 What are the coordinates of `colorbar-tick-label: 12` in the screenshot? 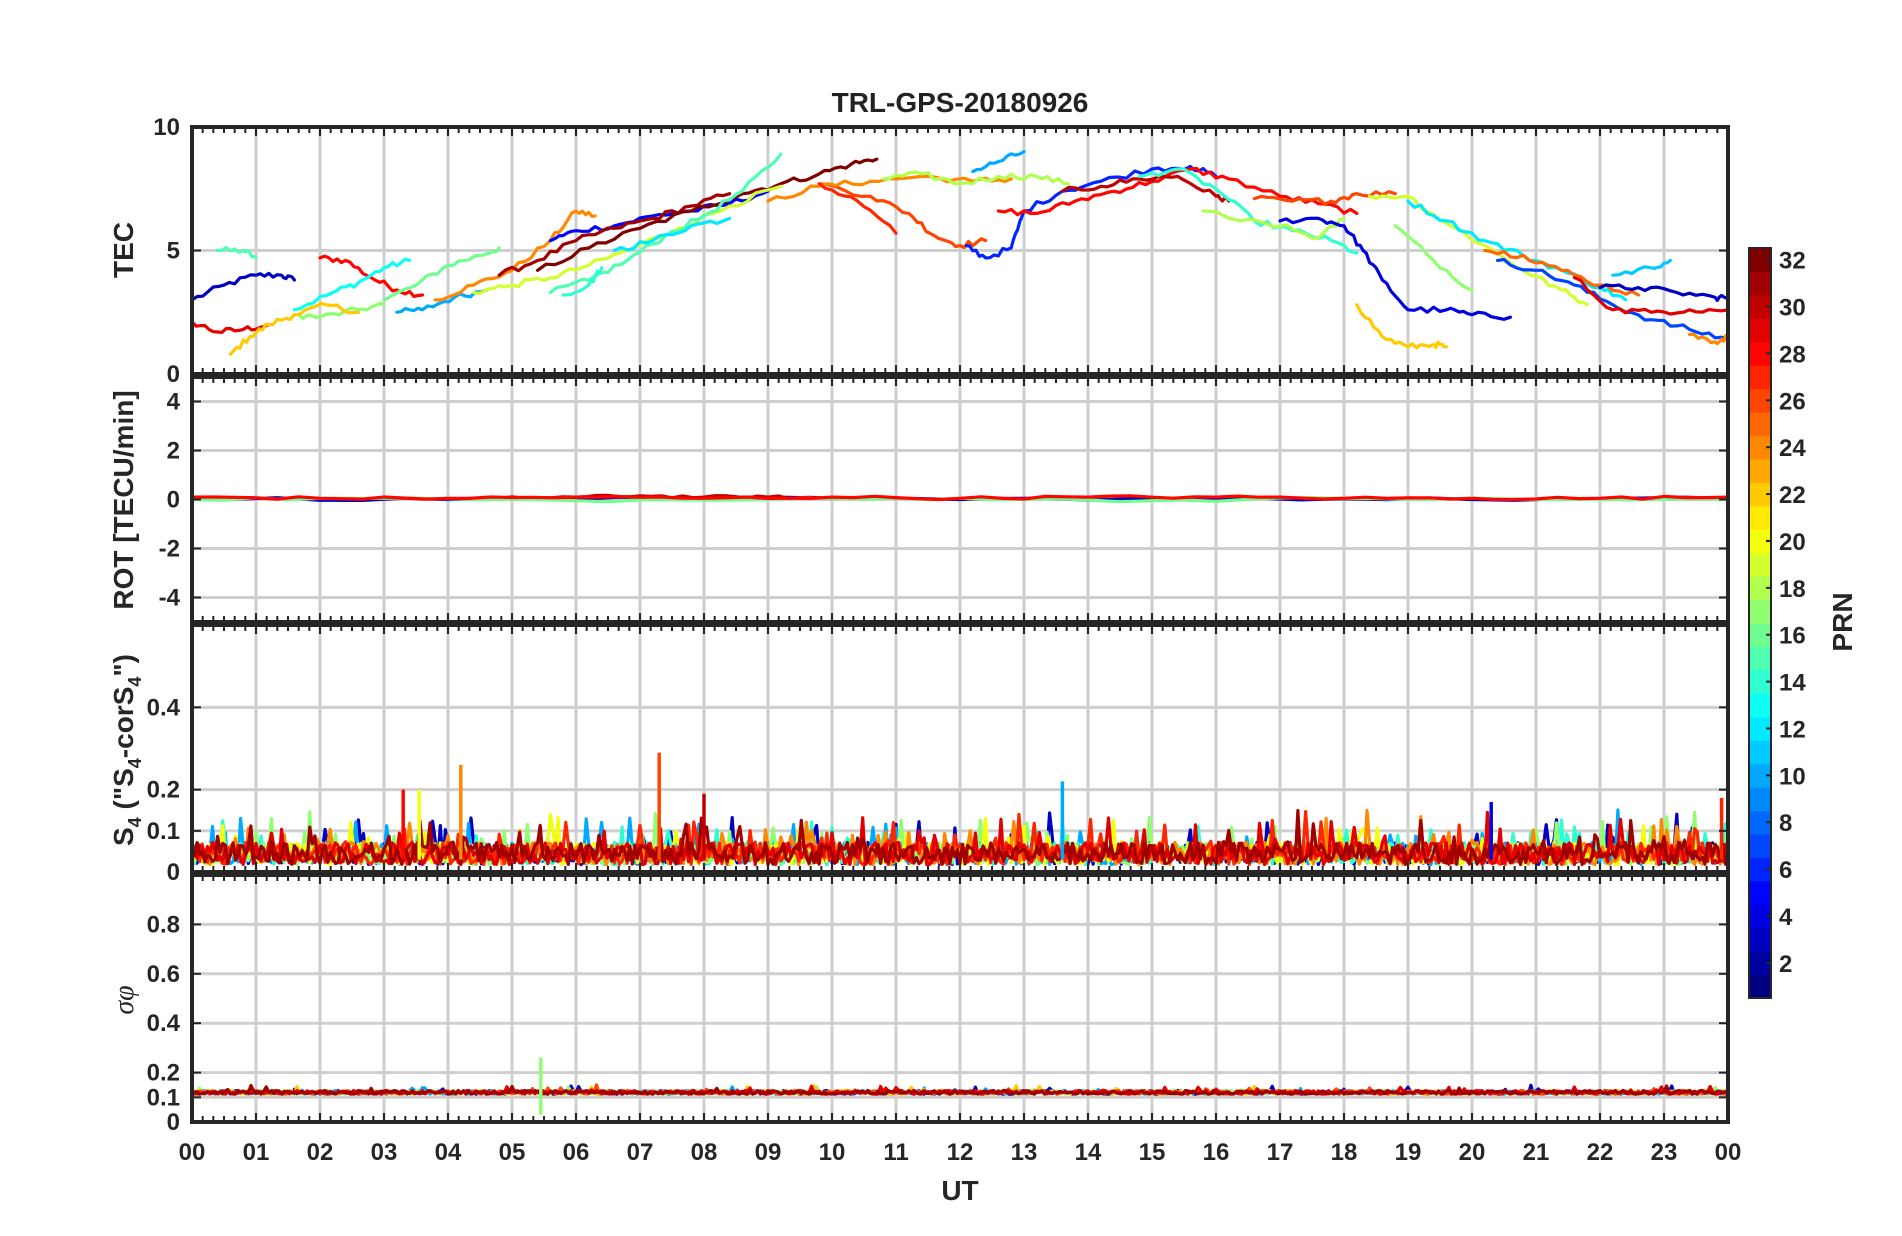 It's located at (1792, 729).